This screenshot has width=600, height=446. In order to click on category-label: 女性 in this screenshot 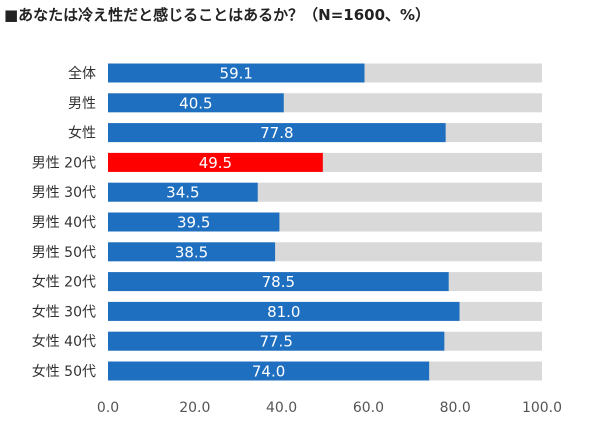, I will do `click(82, 133)`.